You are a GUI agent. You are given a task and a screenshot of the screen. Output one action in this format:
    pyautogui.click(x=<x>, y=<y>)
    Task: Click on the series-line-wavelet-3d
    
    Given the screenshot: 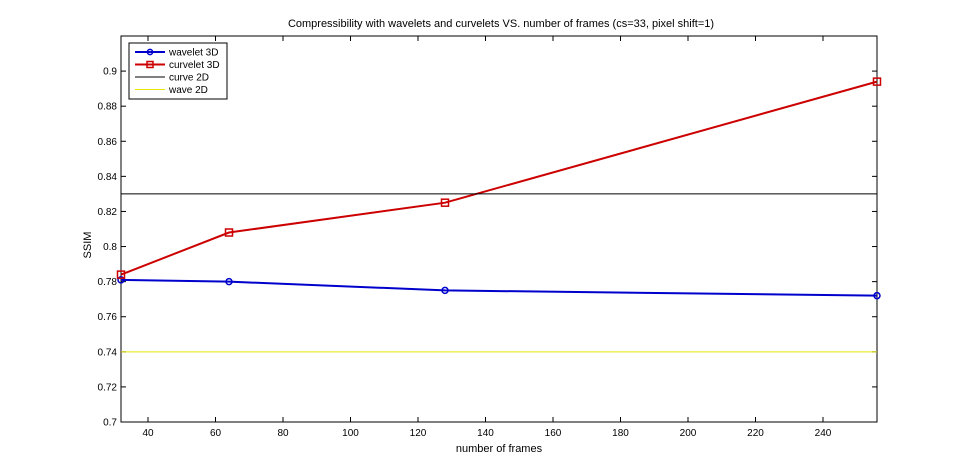 What is the action you would take?
    pyautogui.click(x=499, y=287)
    